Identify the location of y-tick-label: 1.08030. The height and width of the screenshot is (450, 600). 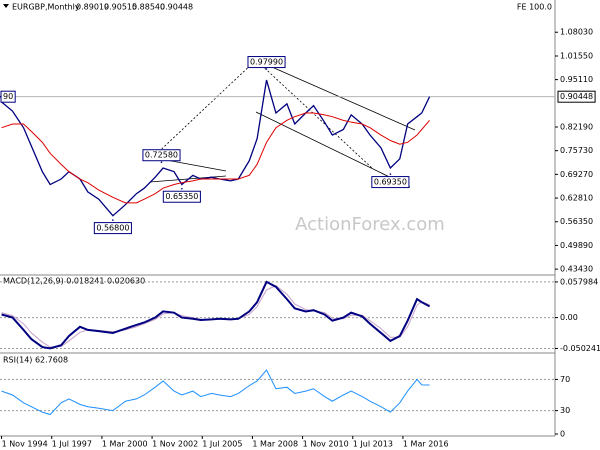
(576, 32).